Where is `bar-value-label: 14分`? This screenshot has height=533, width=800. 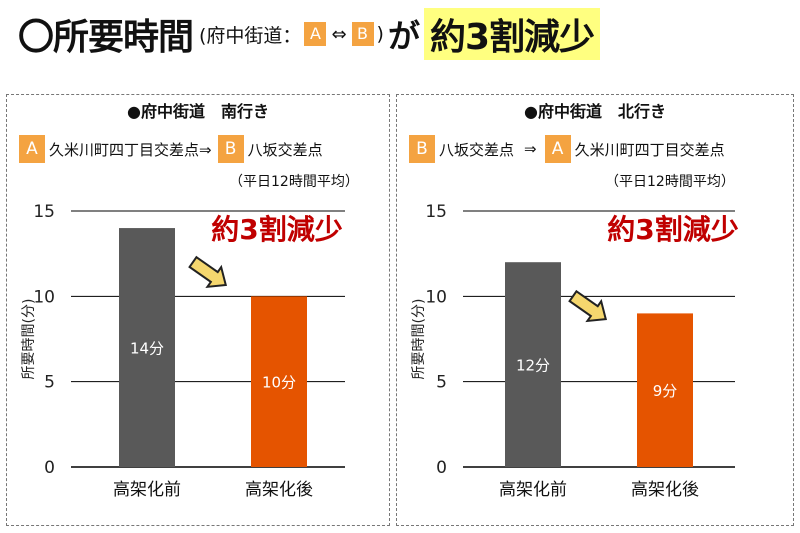
bar-value-label: 14分 is located at coordinates (147, 349).